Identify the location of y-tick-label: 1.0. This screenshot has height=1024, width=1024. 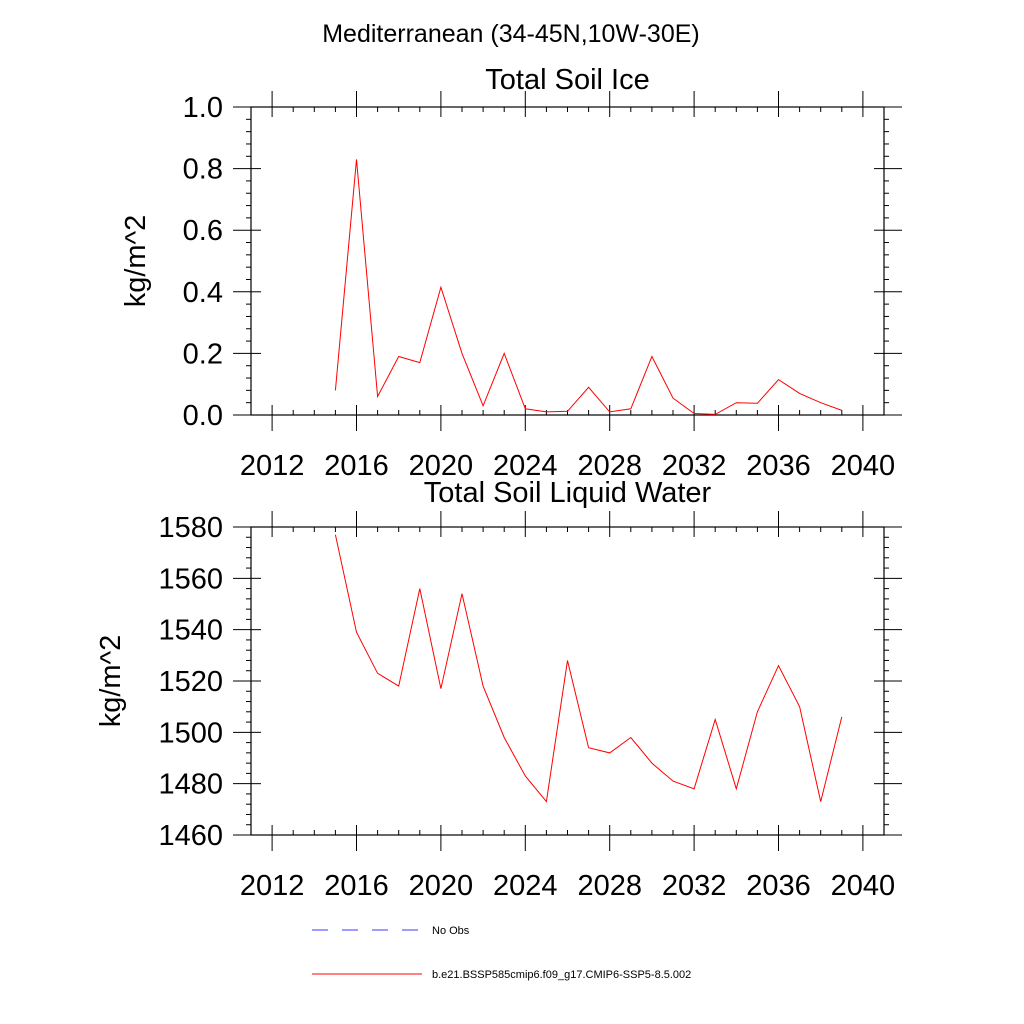
(203, 108).